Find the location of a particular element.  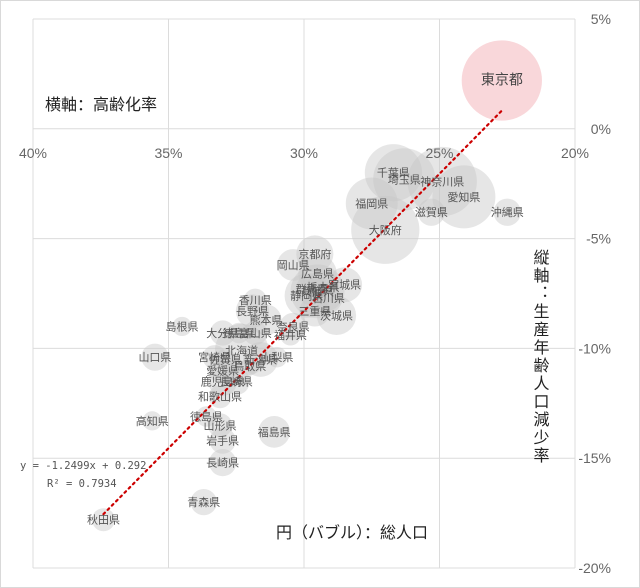

y-tick-label: -20% is located at coordinates (594, 568).